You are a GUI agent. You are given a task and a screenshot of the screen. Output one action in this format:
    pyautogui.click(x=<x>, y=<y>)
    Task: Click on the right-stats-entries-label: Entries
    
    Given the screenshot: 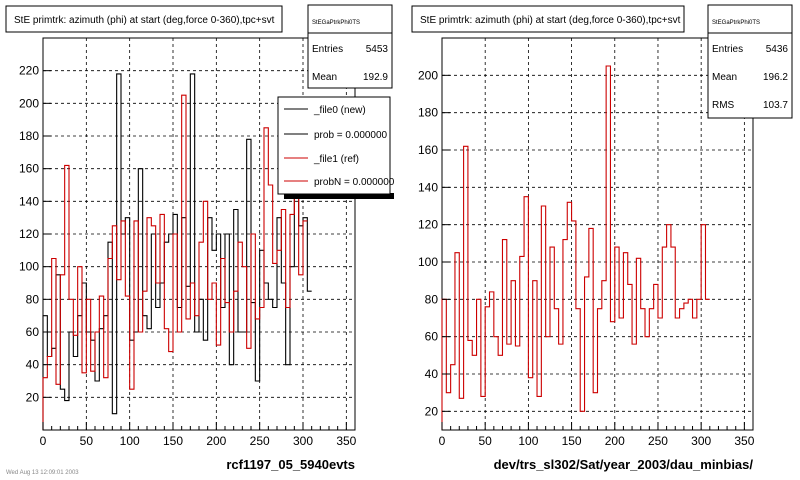 What is the action you would take?
    pyautogui.click(x=727, y=49)
    